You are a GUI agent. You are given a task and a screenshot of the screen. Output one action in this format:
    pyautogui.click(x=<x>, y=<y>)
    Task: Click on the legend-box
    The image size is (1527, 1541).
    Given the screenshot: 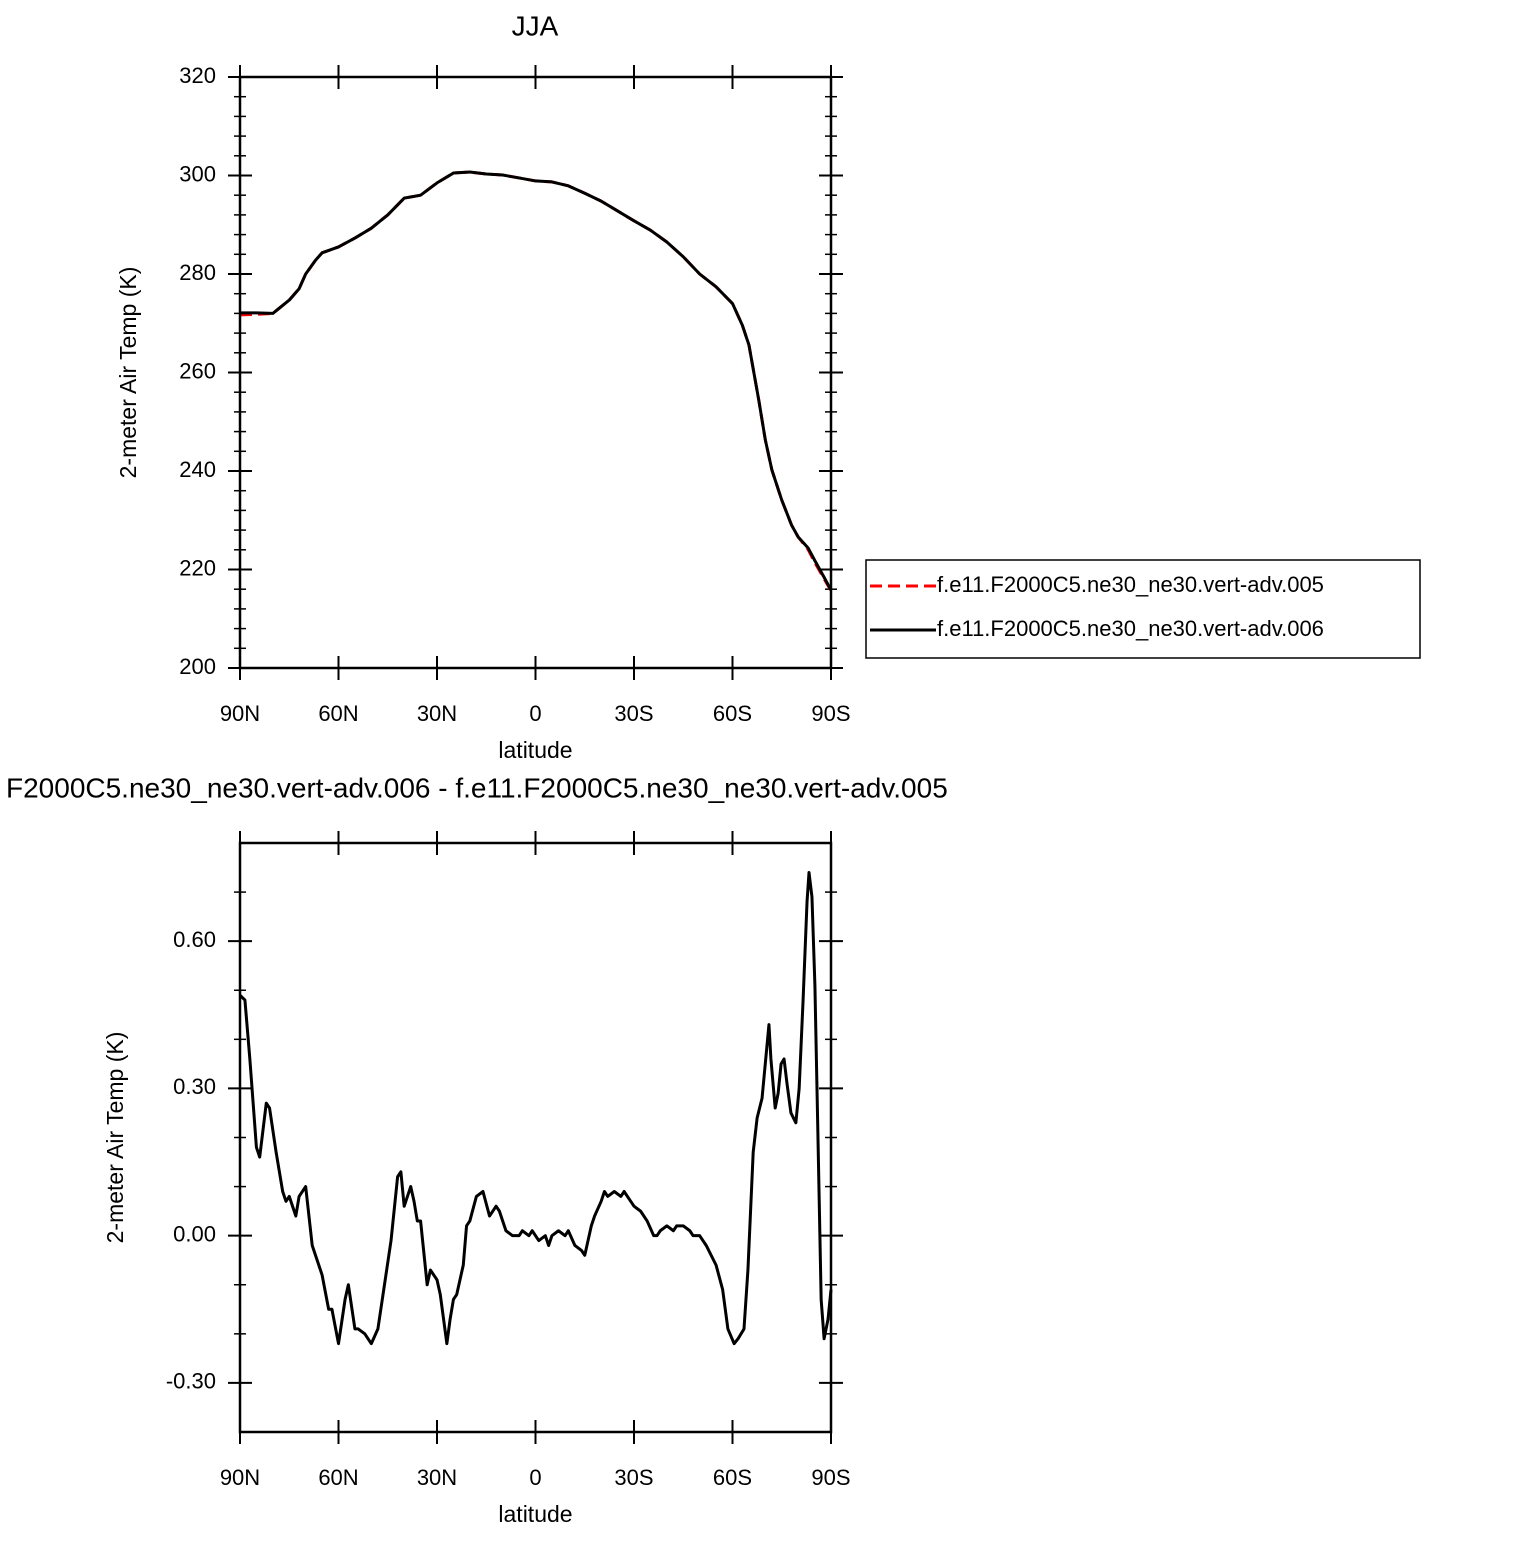 What is the action you would take?
    pyautogui.click(x=1143, y=609)
    